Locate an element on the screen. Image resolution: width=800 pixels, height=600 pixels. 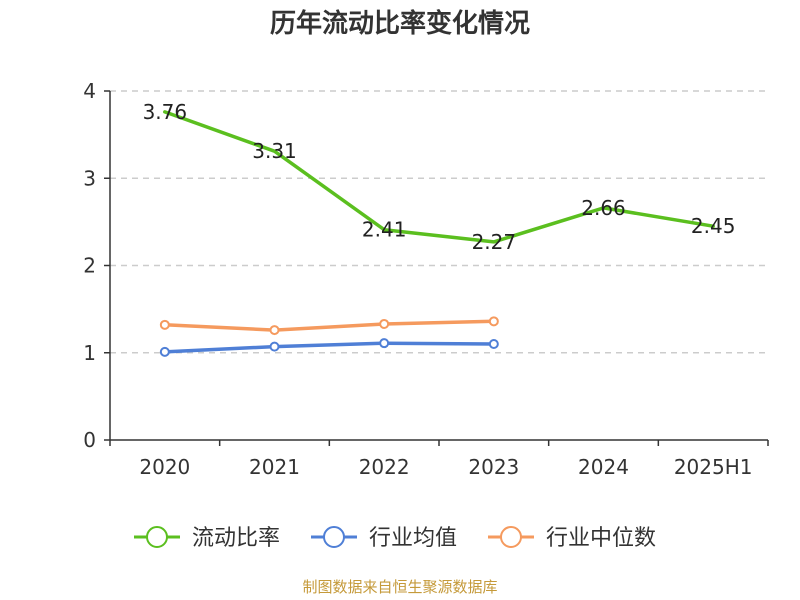
y-tick-label: 1 is located at coordinates (89, 353).